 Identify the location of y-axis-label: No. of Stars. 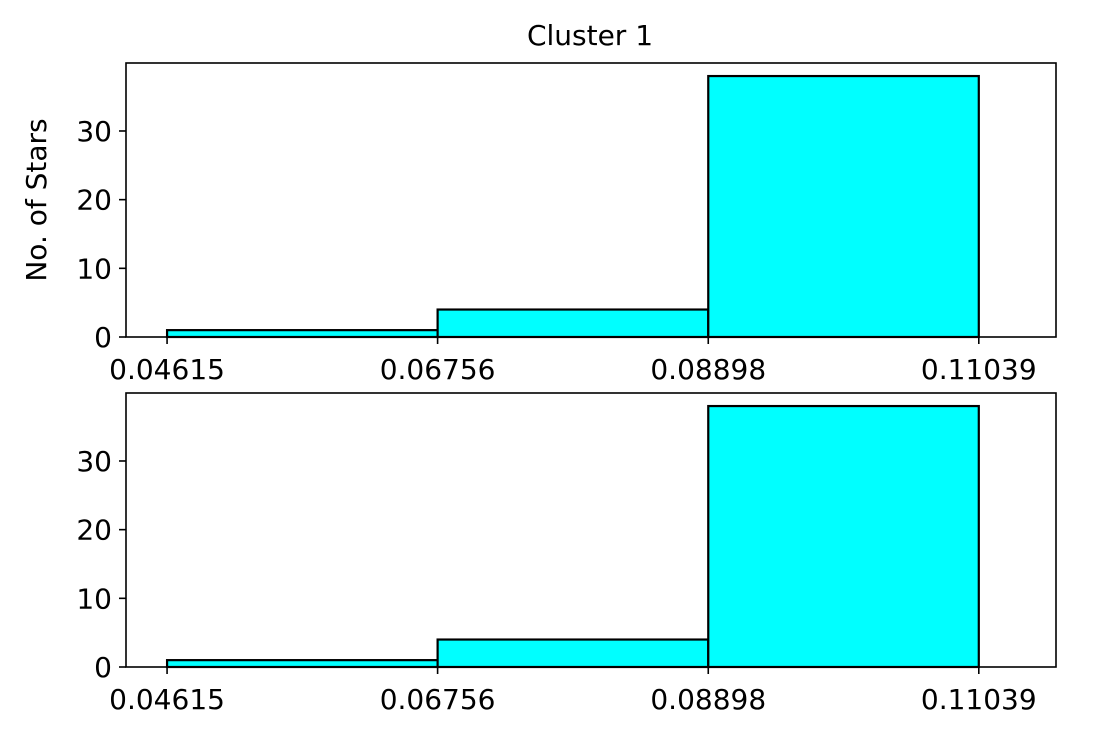
(36, 199).